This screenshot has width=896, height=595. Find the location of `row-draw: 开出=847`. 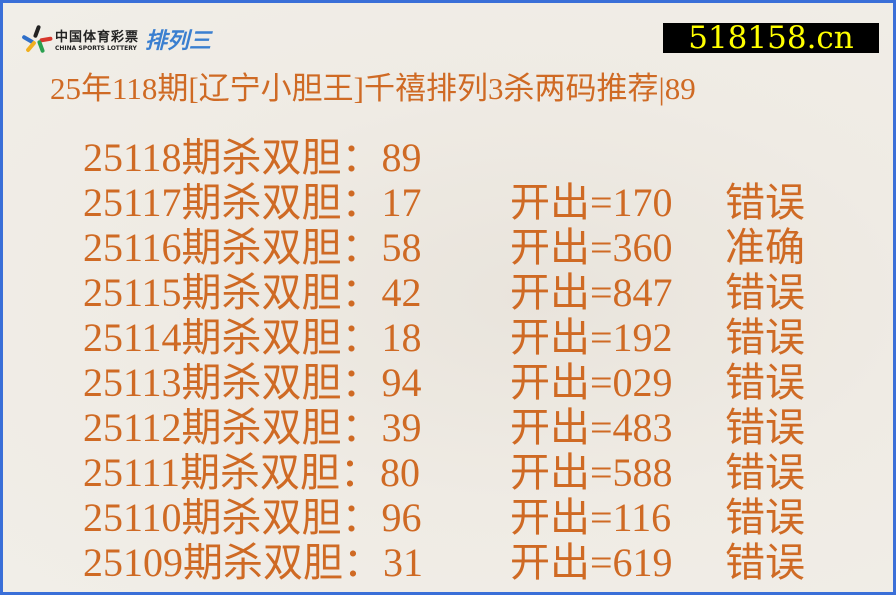

row-draw: 开出=847 is located at coordinates (591, 292).